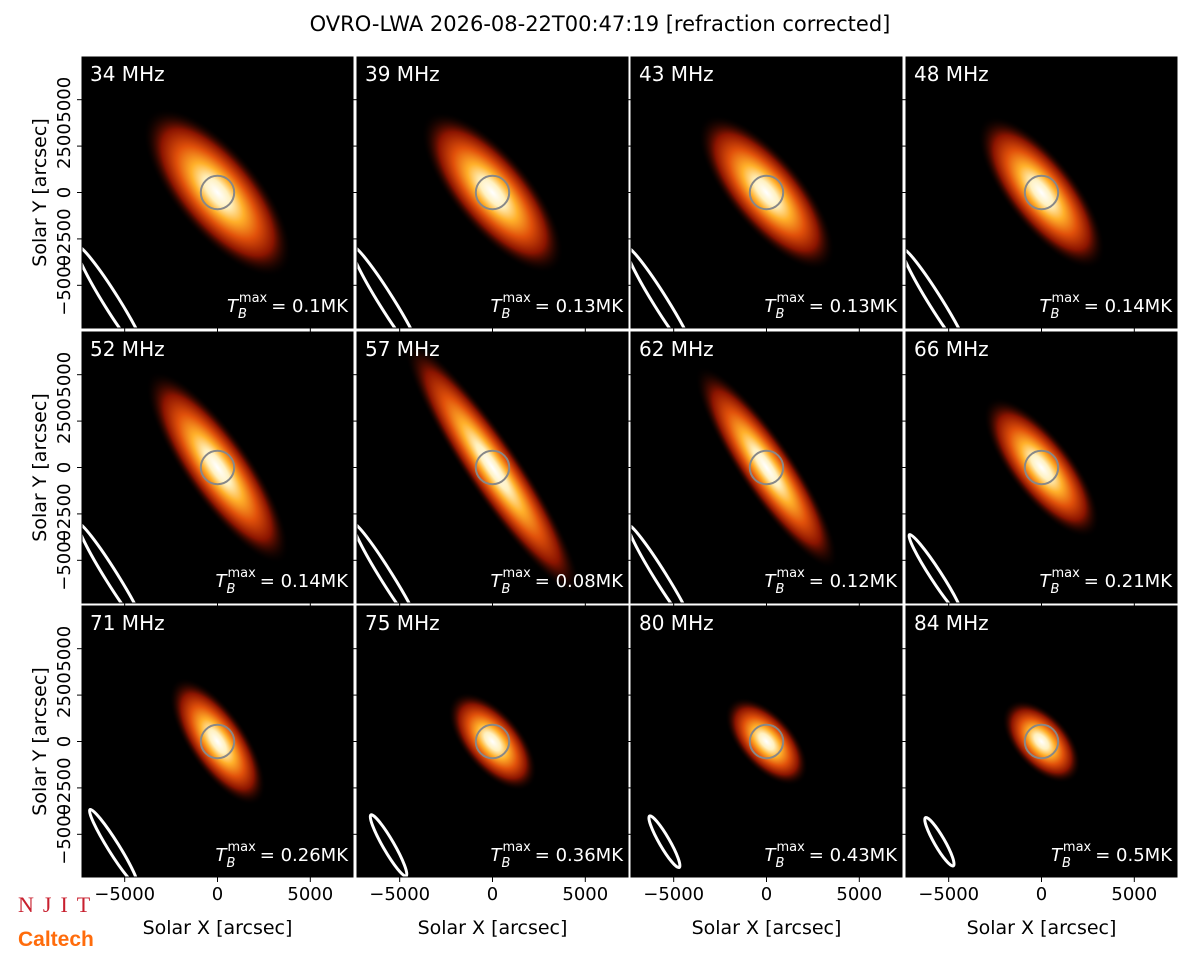 The width and height of the screenshot is (1200, 975). I want to click on panel: 62 MHz TBmax = 0.12MK, so click(766, 467).